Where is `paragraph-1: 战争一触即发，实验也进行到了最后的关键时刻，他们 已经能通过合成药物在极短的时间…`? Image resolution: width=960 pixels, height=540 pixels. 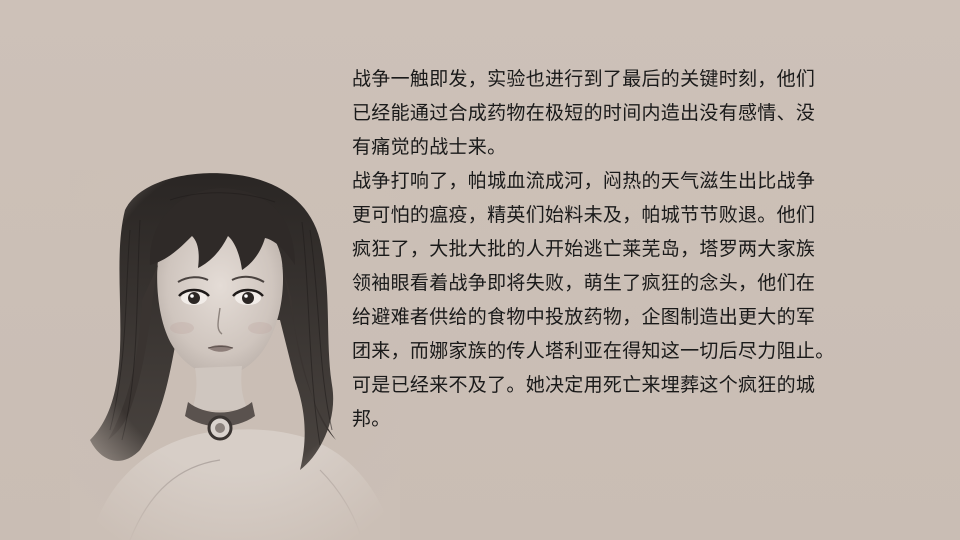
paragraph-1: 战争一触即发，实验也进行到了最后的关键时刻，他们 已经能通过合成药物在极短的时间… is located at coordinates (622, 113).